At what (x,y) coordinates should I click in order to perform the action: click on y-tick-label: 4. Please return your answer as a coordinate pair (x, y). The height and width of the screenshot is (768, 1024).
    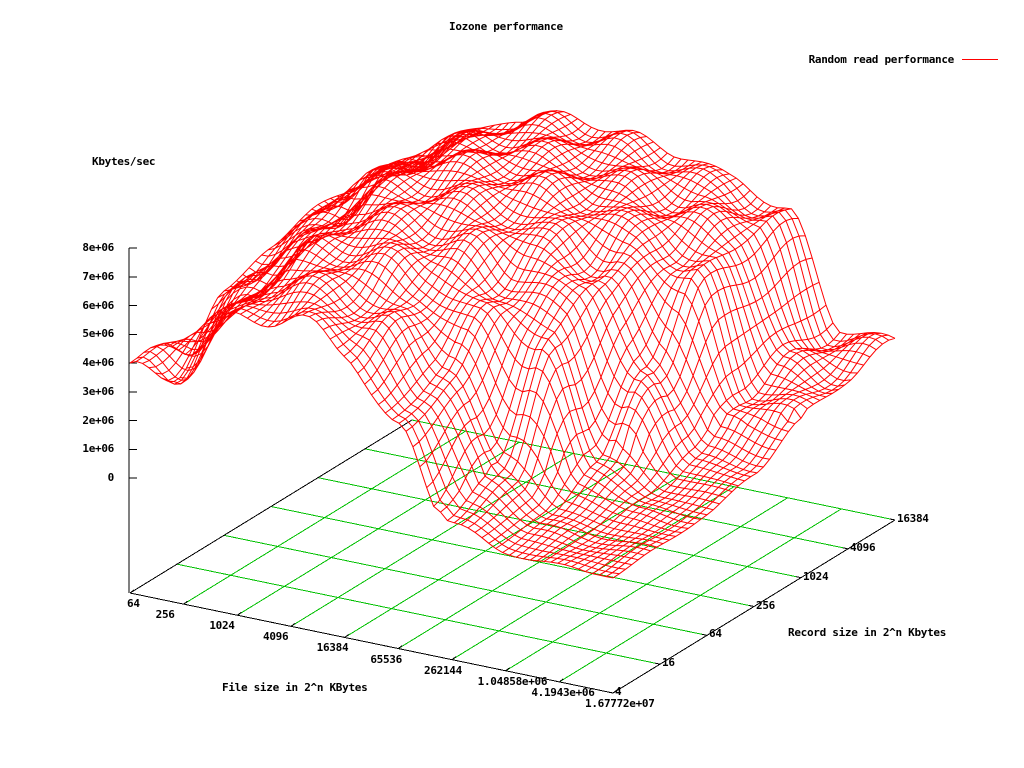
    Looking at the image, I should click on (618, 691).